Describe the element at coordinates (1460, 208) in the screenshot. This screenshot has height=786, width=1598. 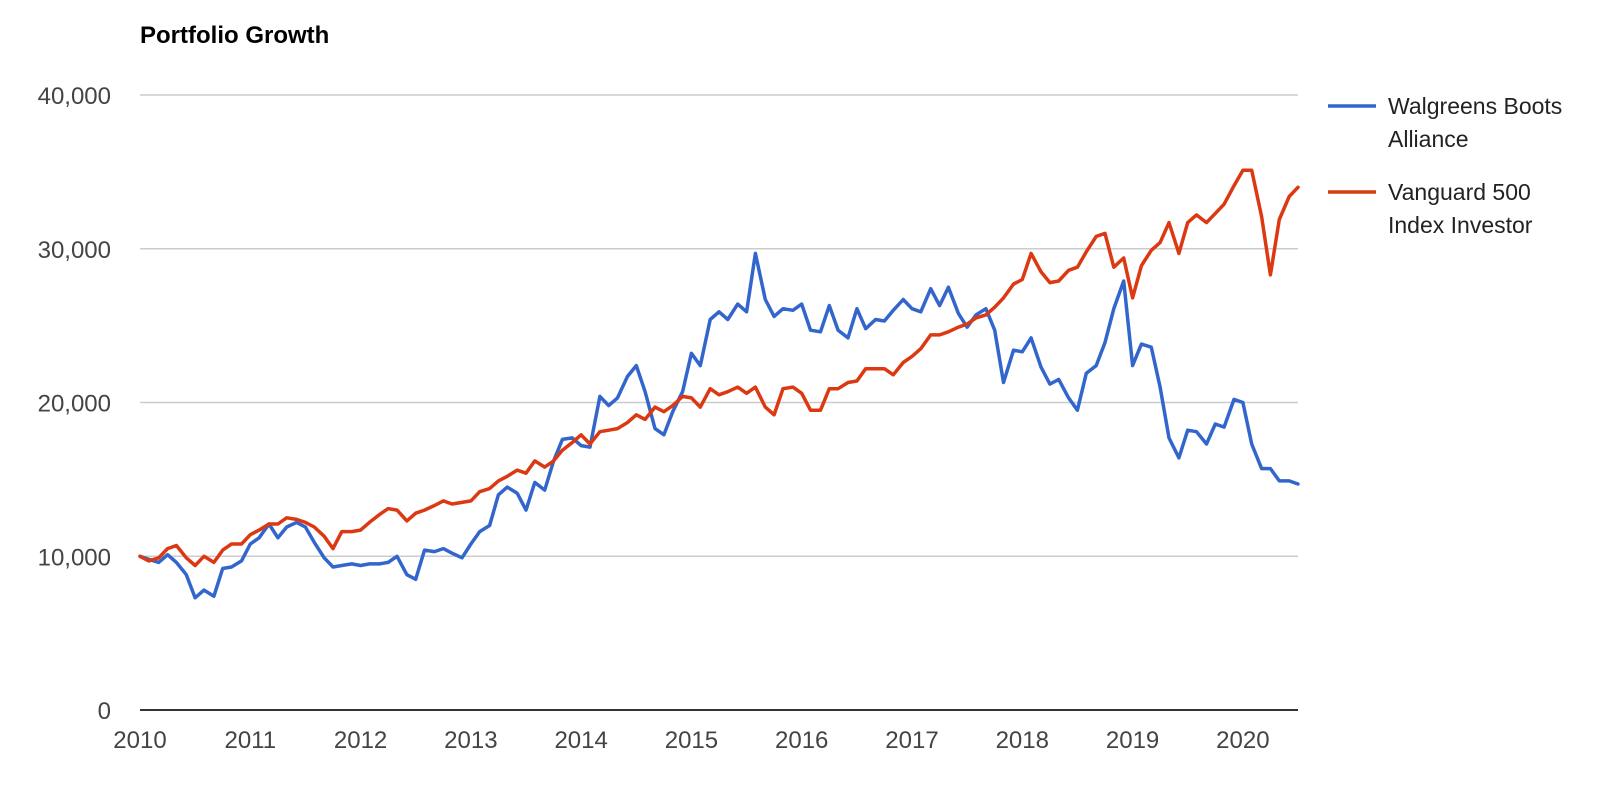
I see `legend-label: Vanguard 500 Index Investor` at that location.